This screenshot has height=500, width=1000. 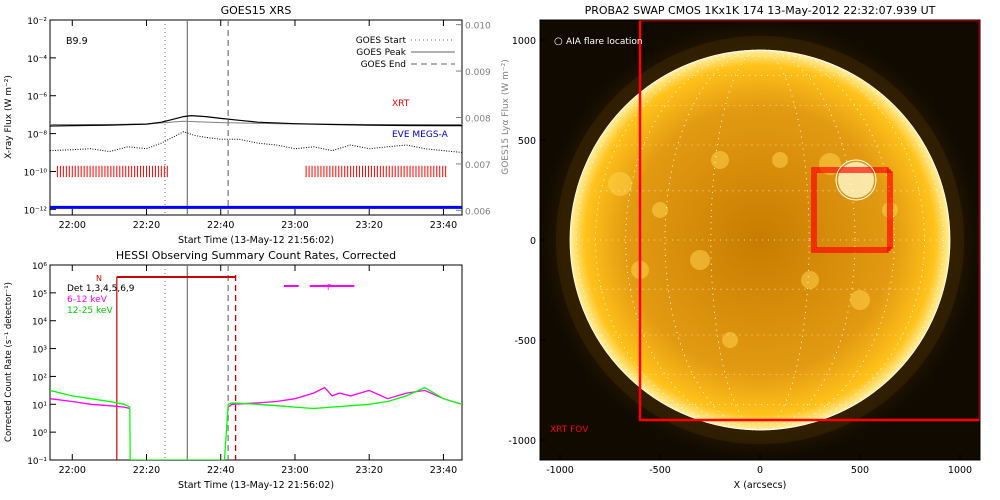 I want to click on hessi-y-tick-label: 10⁶, so click(x=39, y=267).